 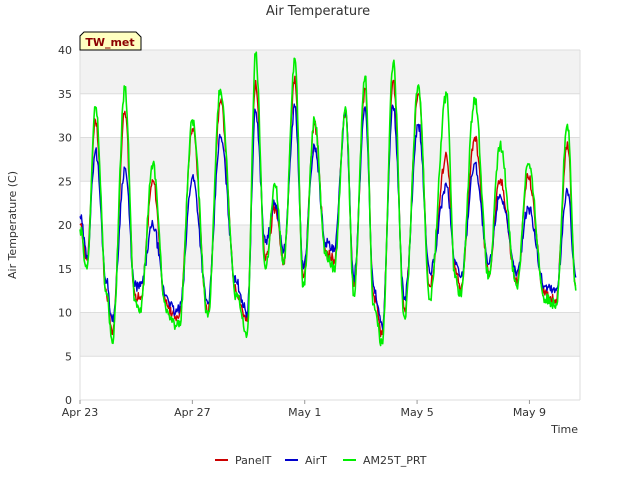 I want to click on y-tick-label: 25, so click(x=65, y=181).